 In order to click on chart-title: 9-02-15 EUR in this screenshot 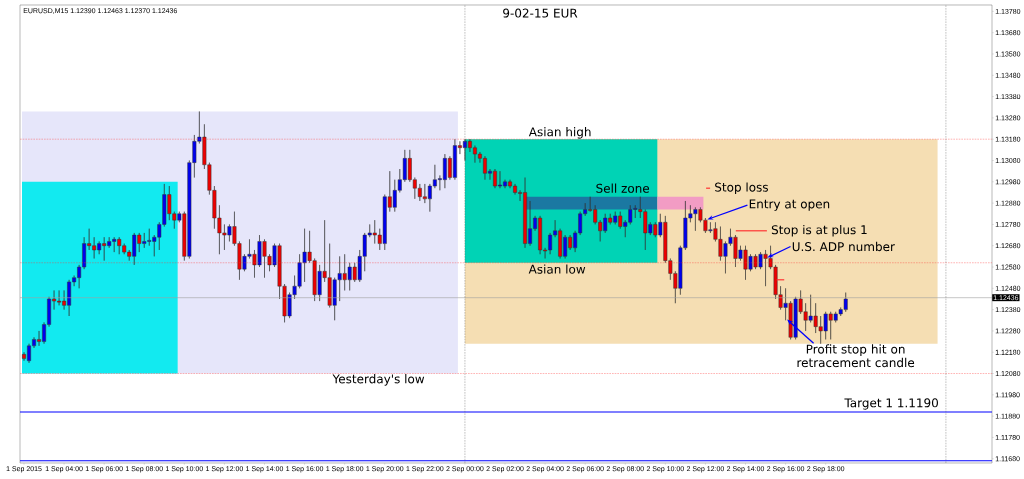, I will do `click(540, 13)`.